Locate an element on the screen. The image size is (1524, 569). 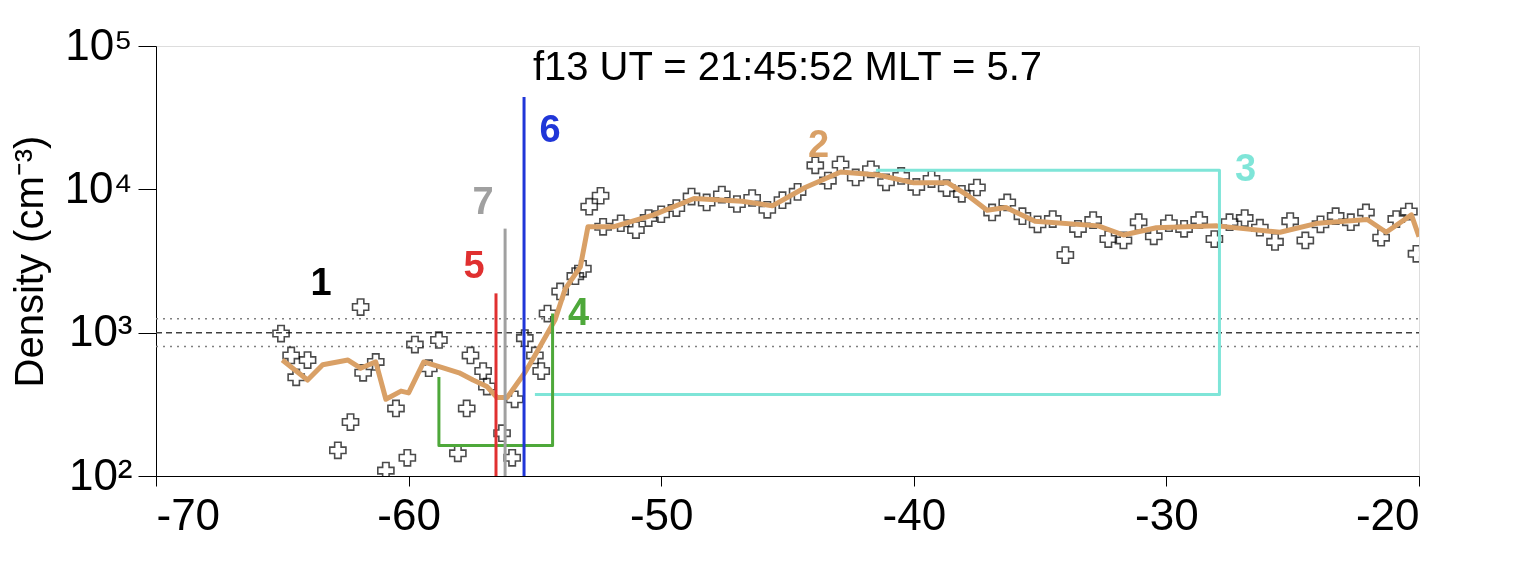
y-tick-label: 10⁵ is located at coordinates (99, 44).